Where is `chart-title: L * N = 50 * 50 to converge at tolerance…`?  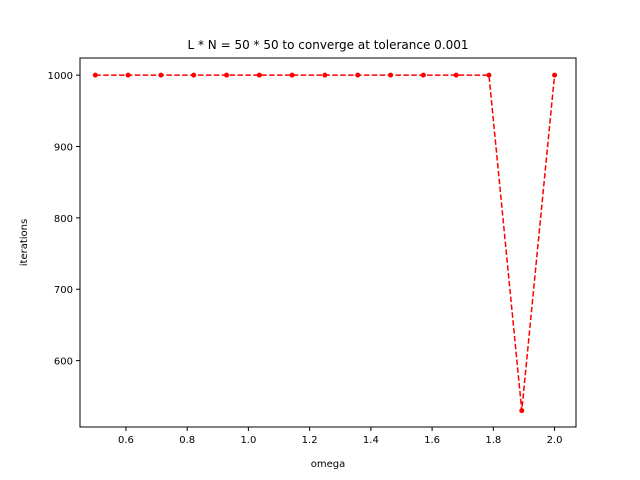
chart-title: L * N = 50 * 50 to converge at tolerance… is located at coordinates (327, 45).